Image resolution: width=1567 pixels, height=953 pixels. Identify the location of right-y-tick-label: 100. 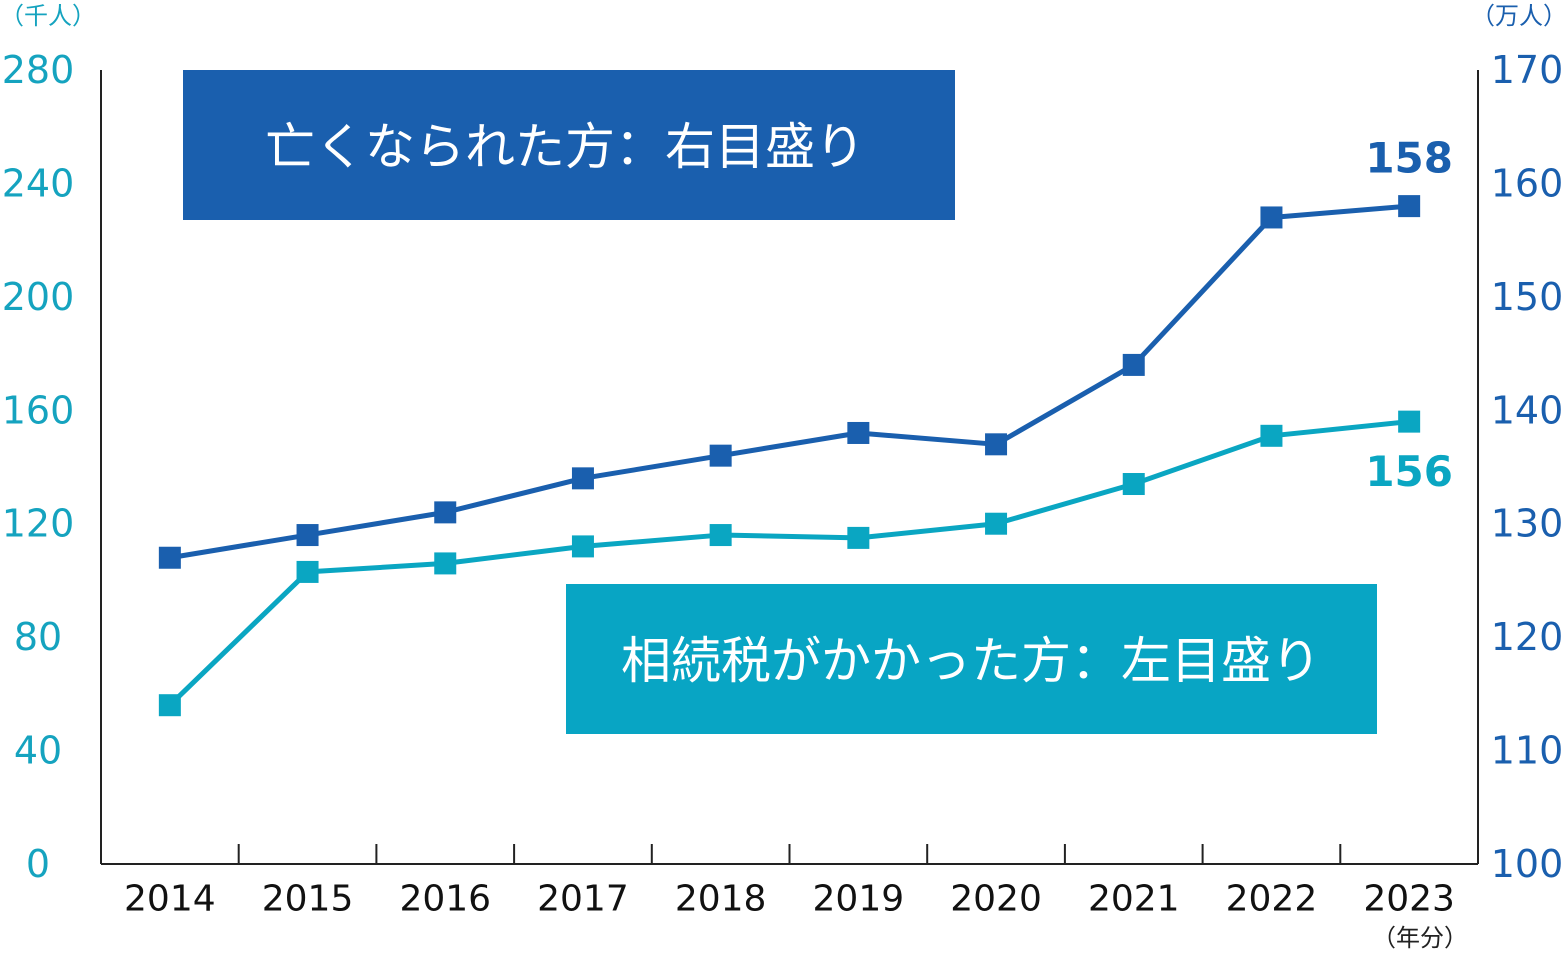
(1527, 864).